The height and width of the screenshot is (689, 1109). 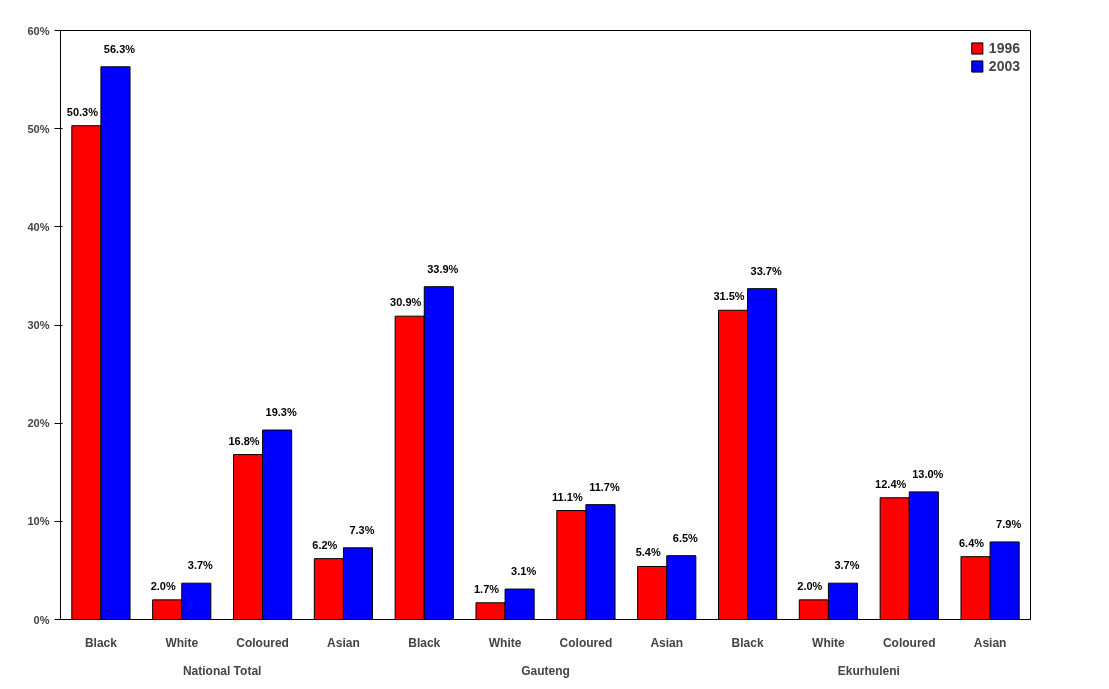 I want to click on data-label: 6.4%, so click(x=972, y=542).